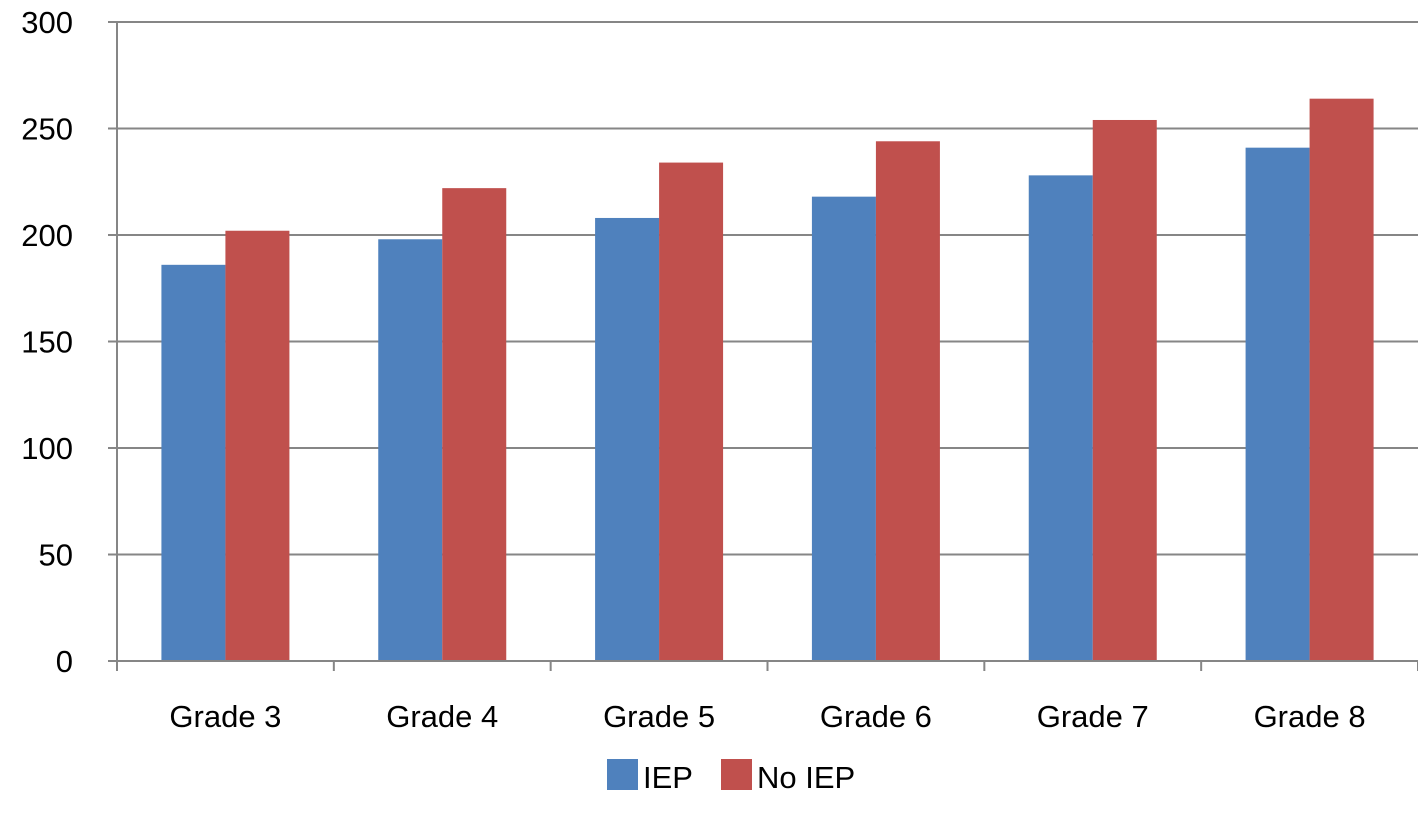  What do you see at coordinates (47, 448) in the screenshot?
I see `y-tick-label: 100` at bounding box center [47, 448].